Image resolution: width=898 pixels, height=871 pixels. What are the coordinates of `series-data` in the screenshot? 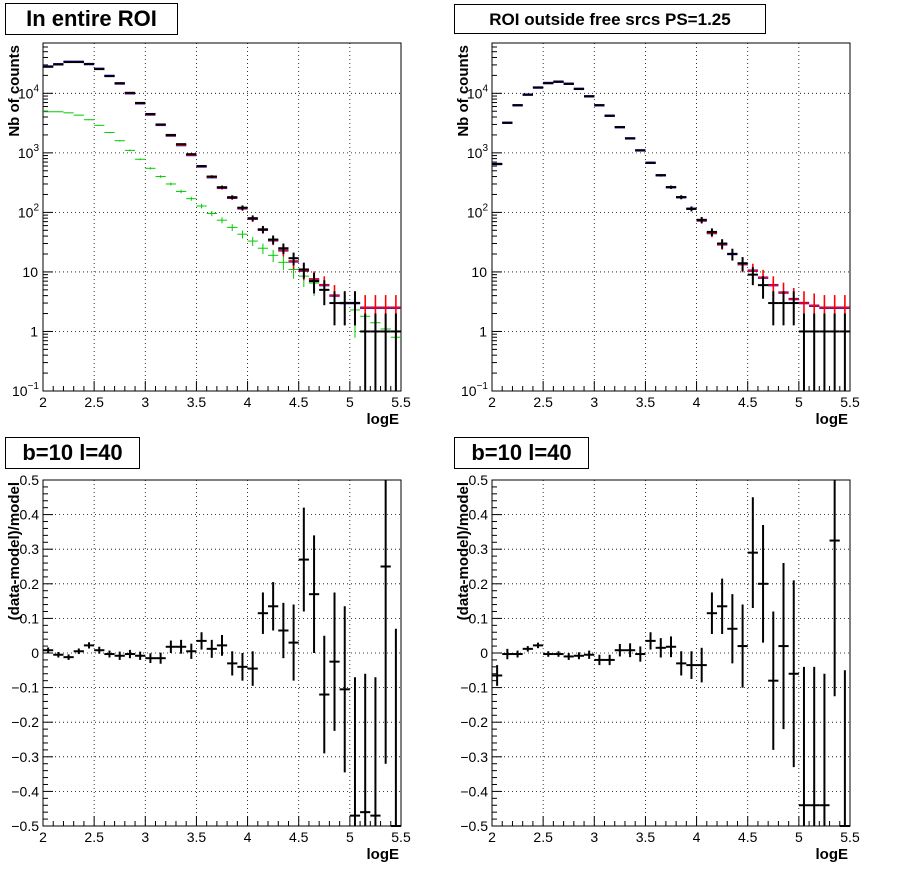 It's located at (671, 235).